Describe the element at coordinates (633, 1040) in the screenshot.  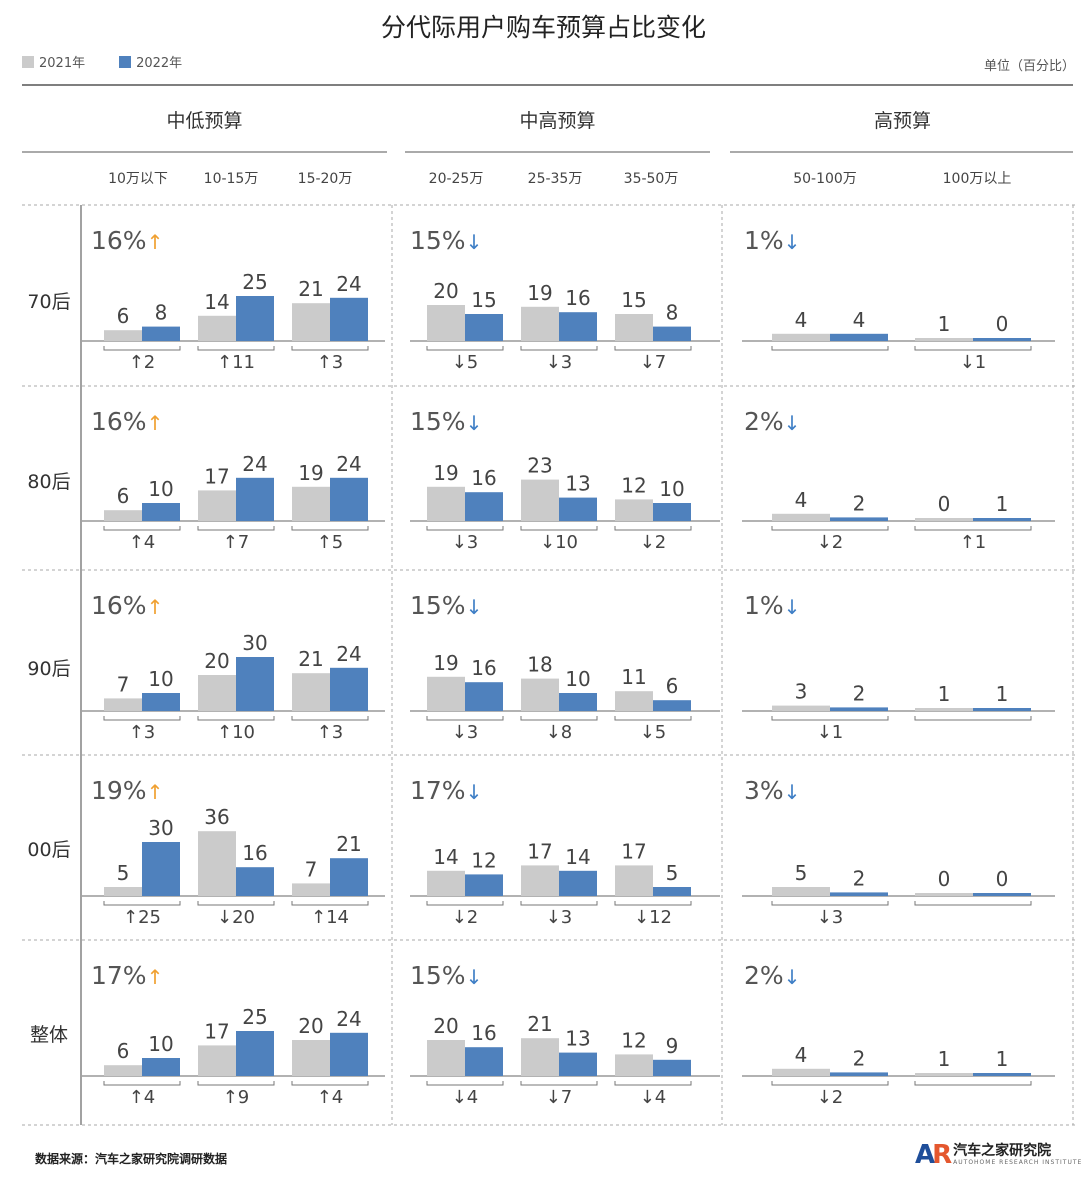
I see `data-label-2021: 12` at that location.